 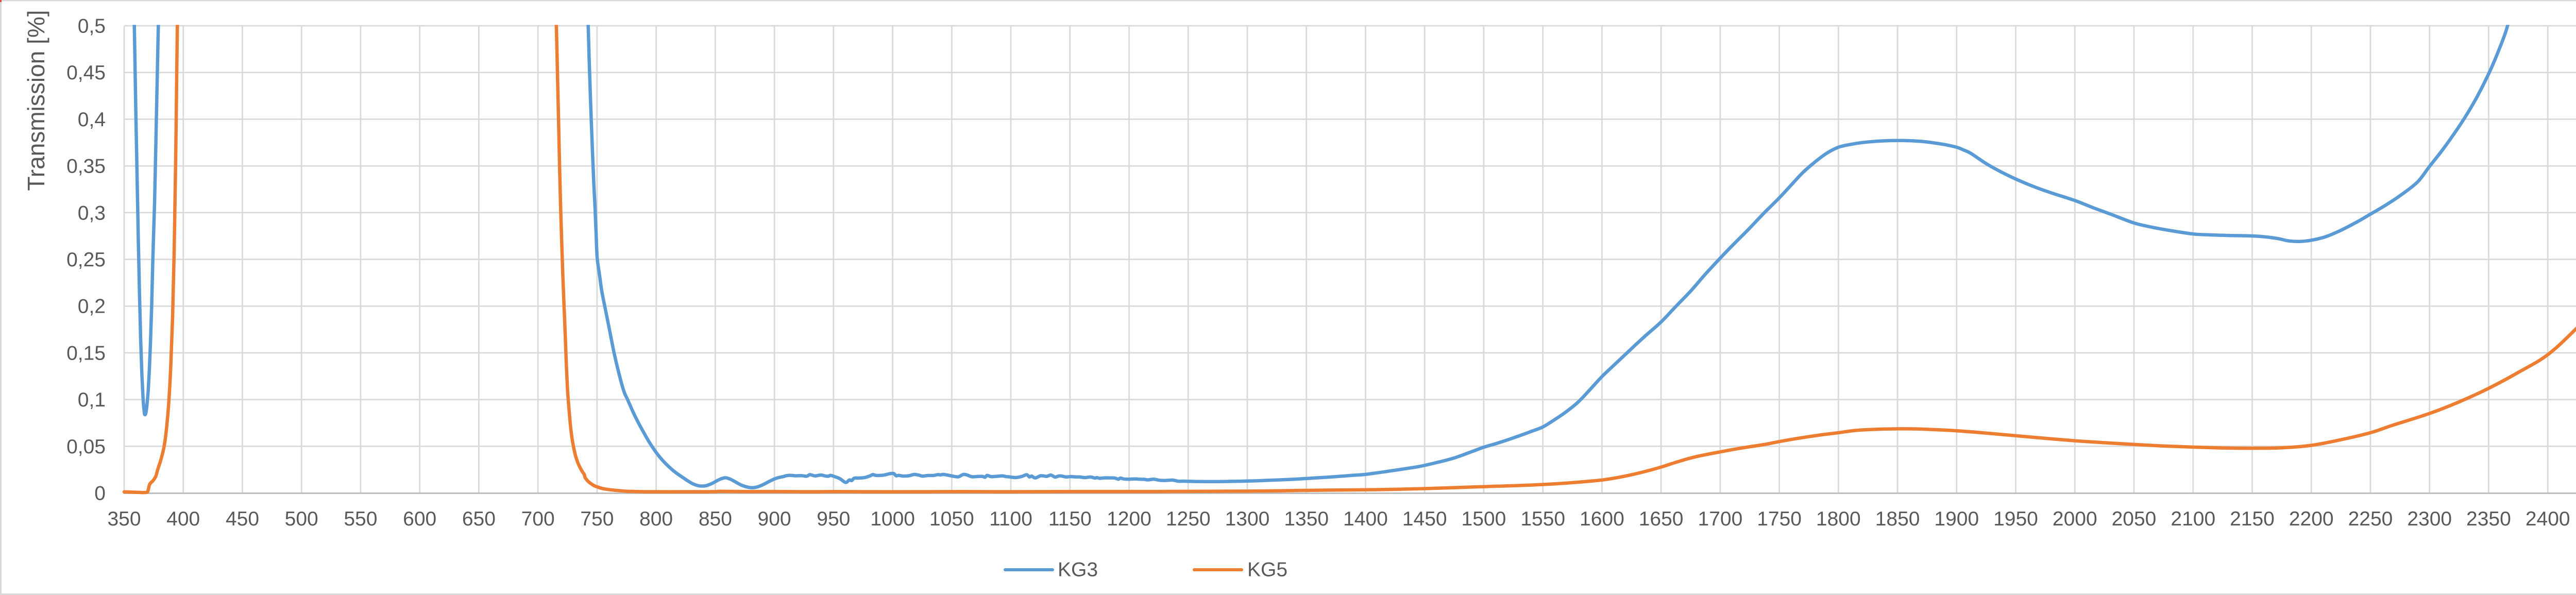 I want to click on svg-text: 0,5, so click(x=92, y=26).